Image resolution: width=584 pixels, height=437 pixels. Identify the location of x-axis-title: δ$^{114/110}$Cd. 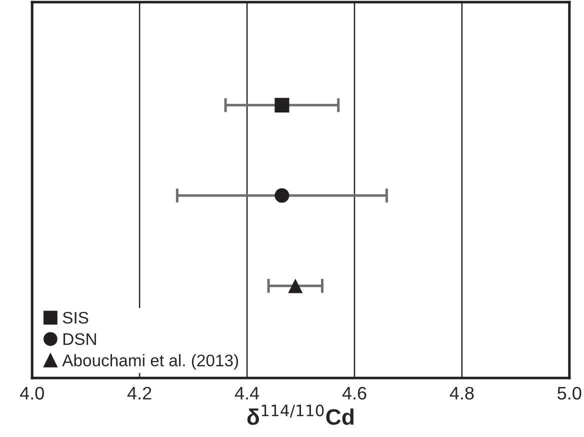
(300, 414).